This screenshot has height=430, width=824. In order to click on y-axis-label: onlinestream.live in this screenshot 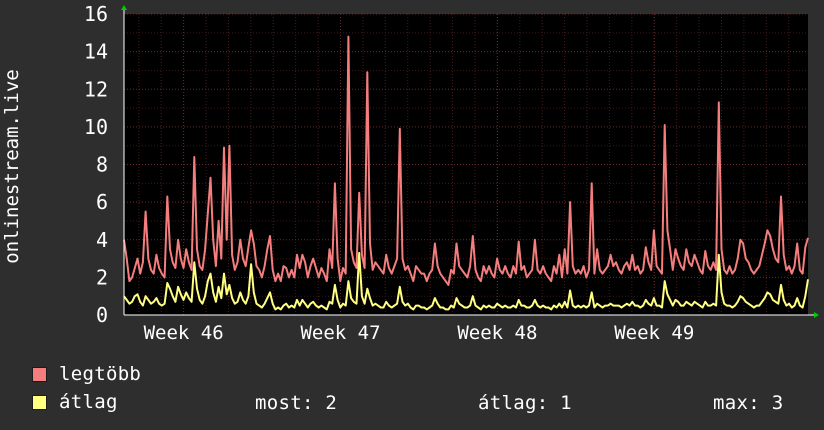, I will do `click(12, 166)`.